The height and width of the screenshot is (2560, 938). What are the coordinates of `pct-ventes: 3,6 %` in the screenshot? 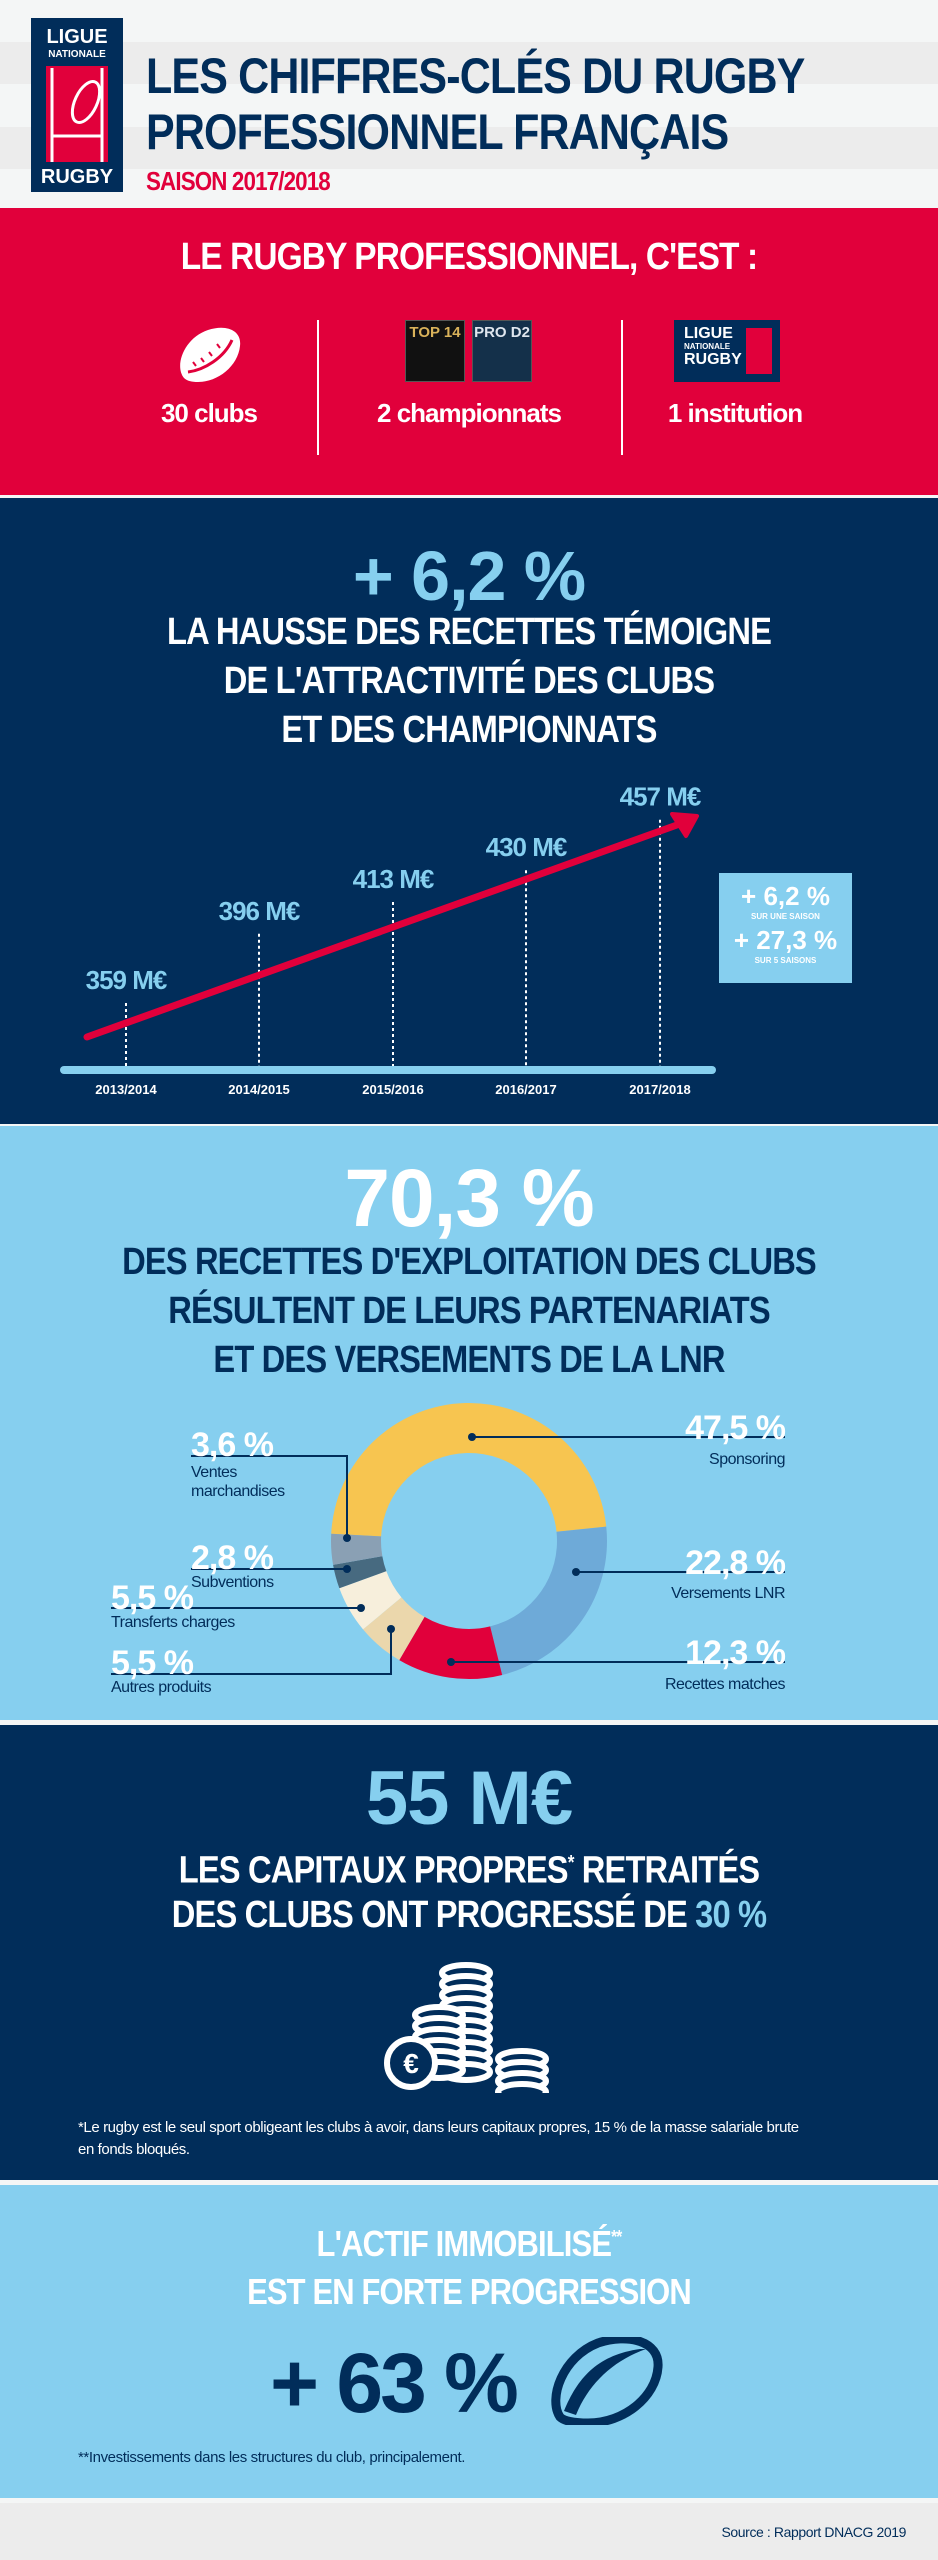 It's located at (232, 1445).